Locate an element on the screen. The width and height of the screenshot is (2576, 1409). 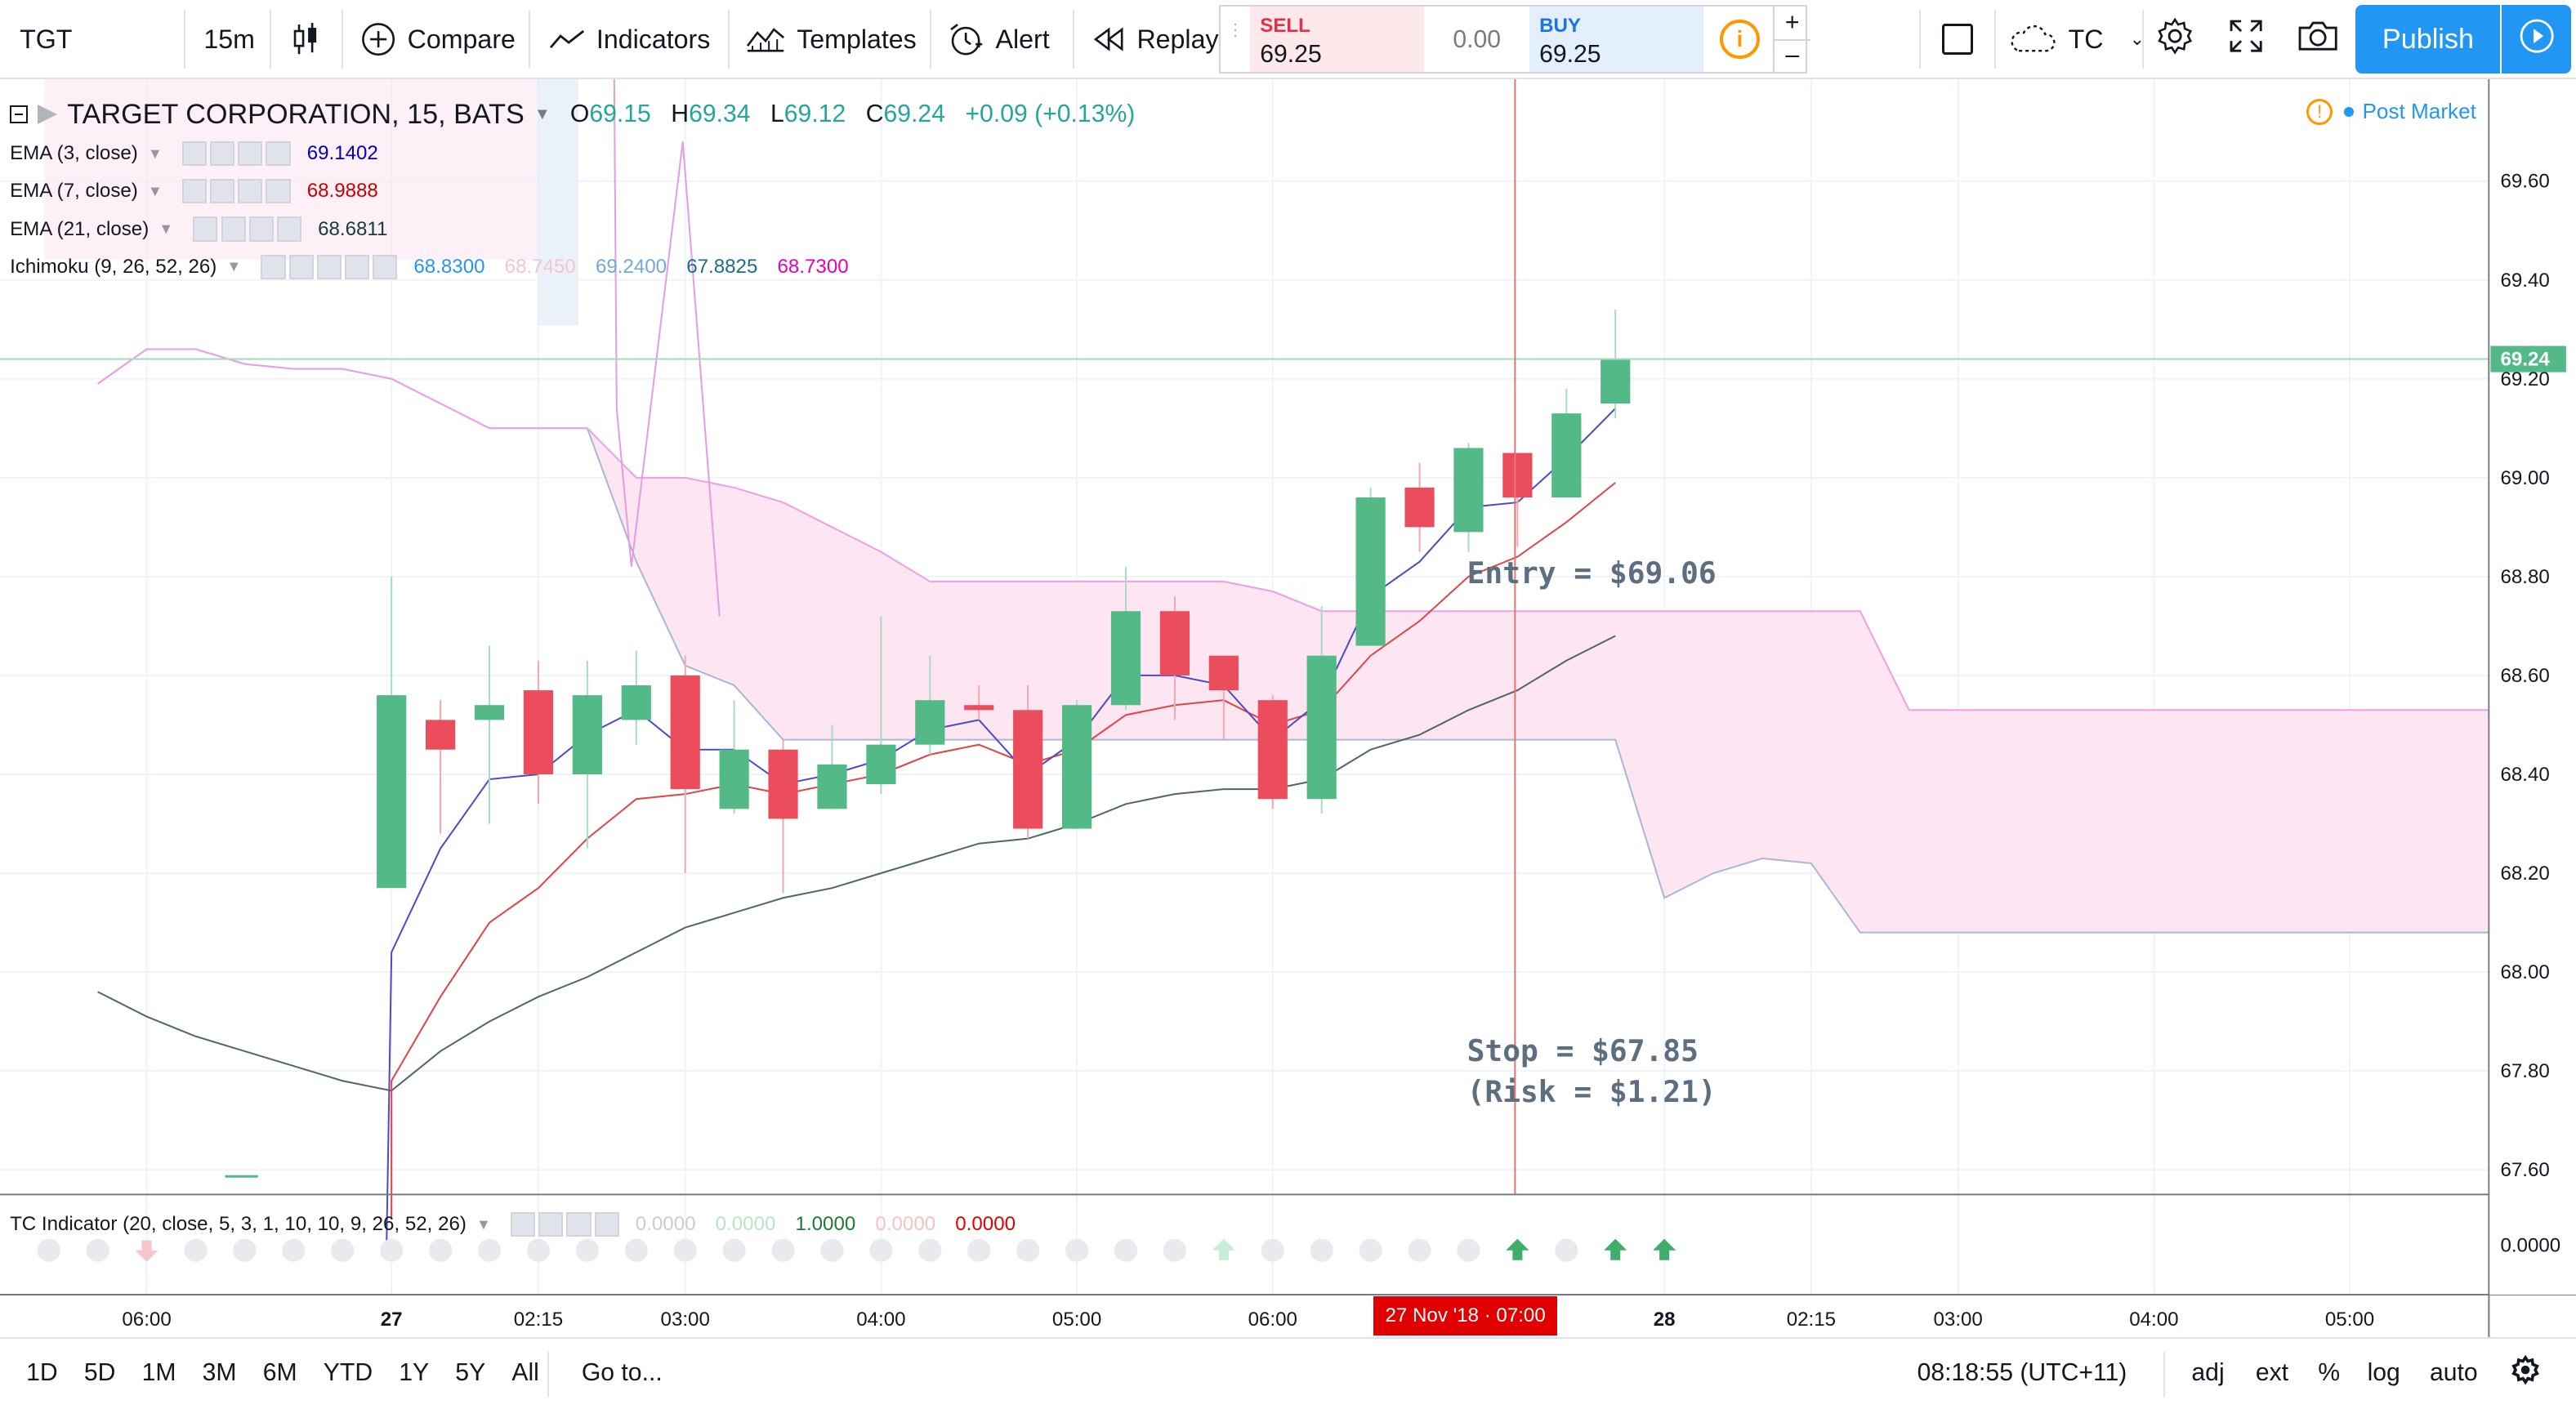
qty-plus-button: + is located at coordinates (1791, 23).